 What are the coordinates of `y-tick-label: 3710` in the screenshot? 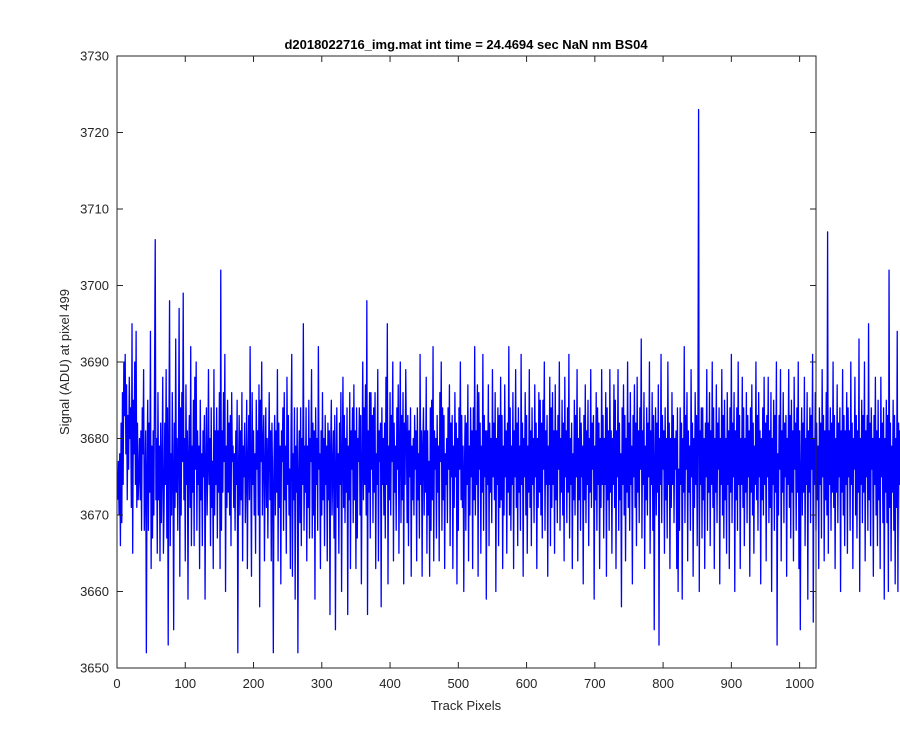 It's located at (94, 209).